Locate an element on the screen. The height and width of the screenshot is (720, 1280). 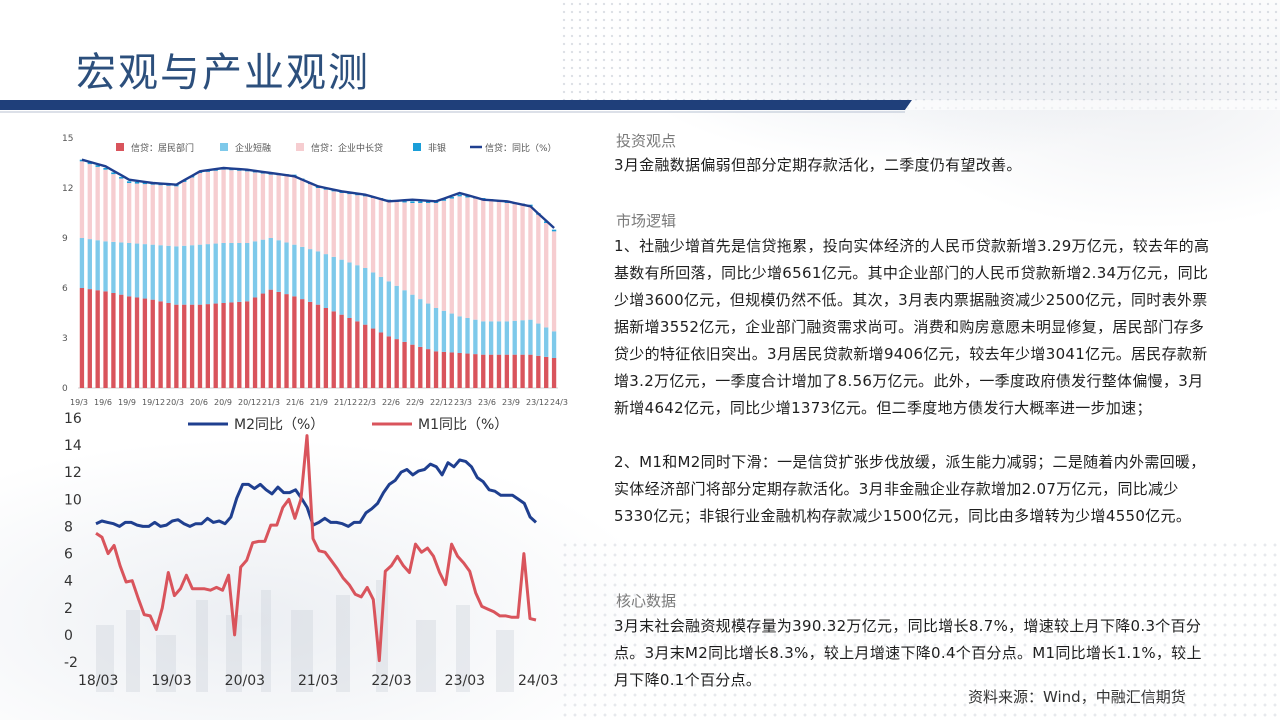
x-tick-label: 21/6 is located at coordinates (295, 402).